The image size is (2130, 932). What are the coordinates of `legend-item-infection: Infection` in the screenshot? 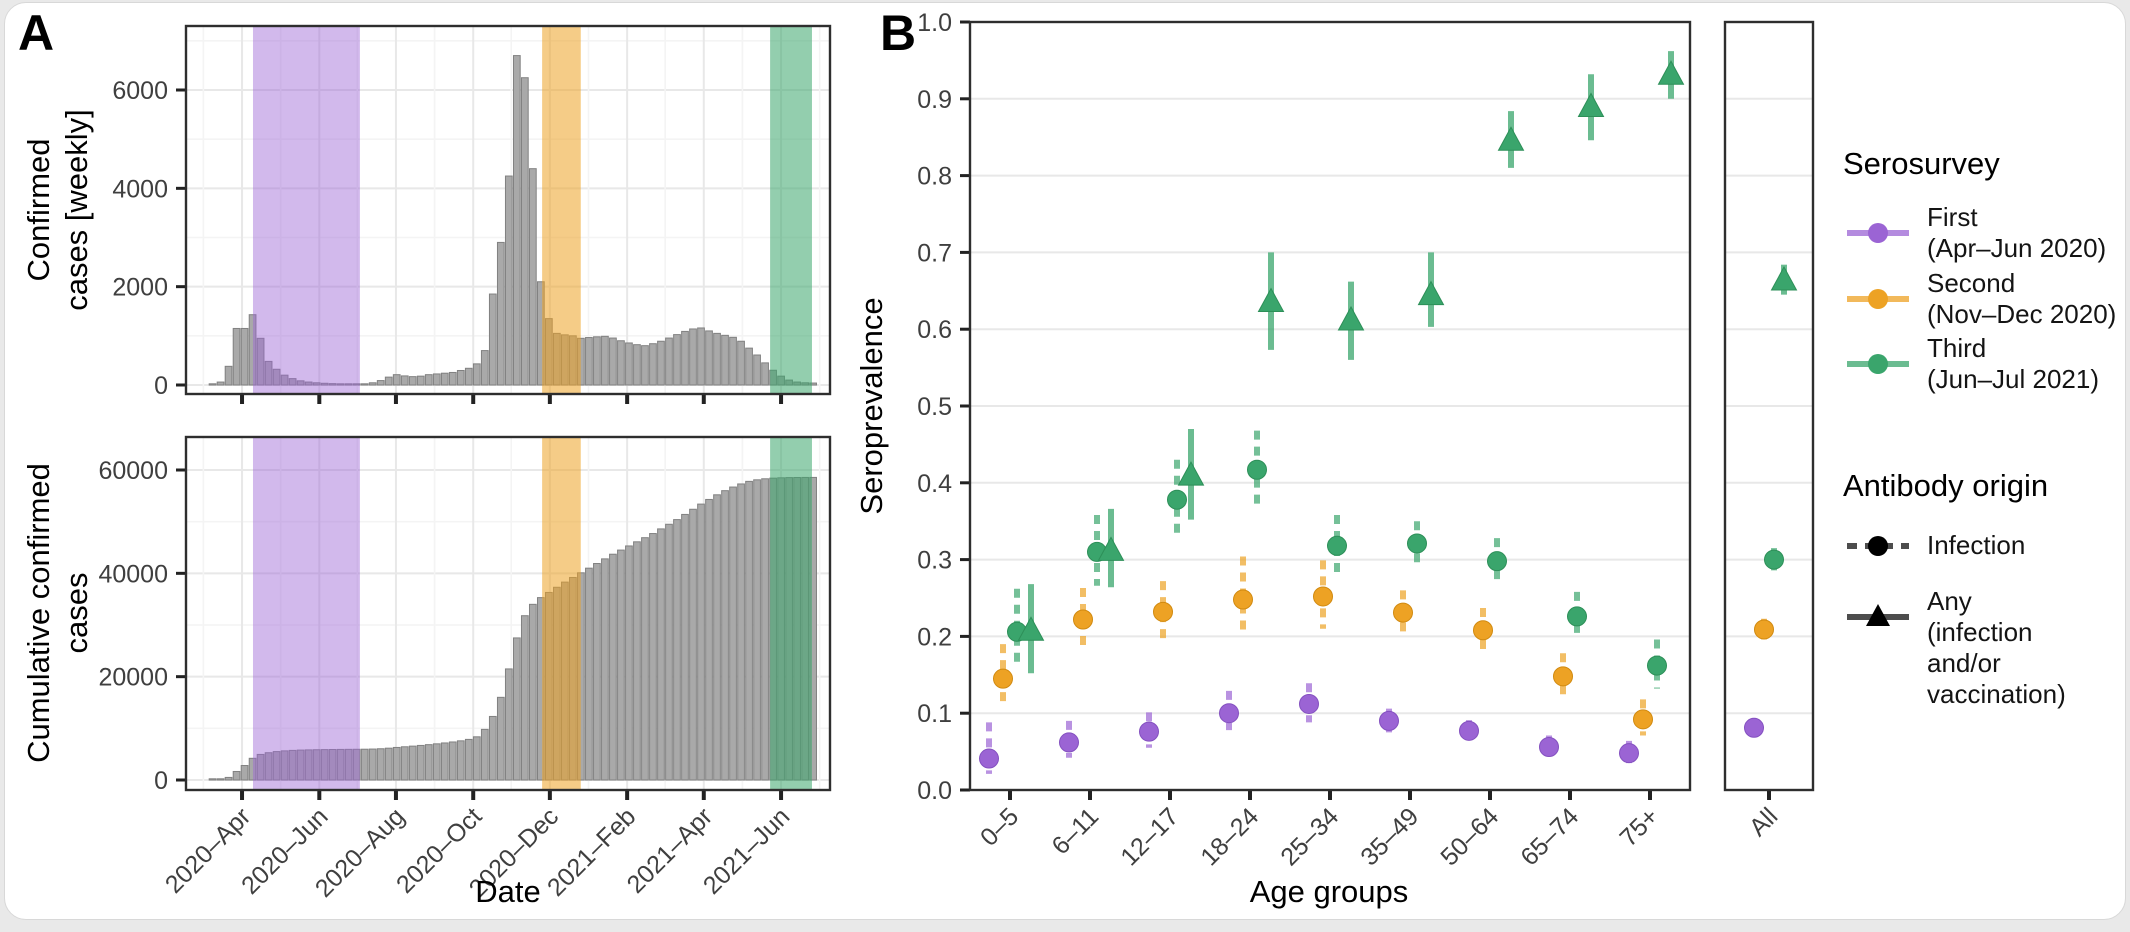 It's located at (1935, 545).